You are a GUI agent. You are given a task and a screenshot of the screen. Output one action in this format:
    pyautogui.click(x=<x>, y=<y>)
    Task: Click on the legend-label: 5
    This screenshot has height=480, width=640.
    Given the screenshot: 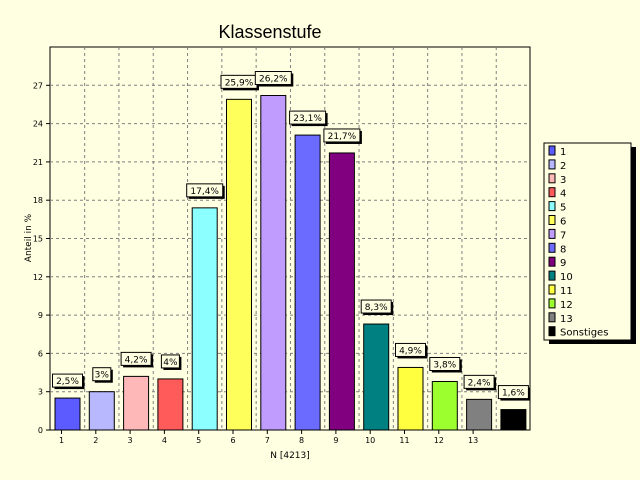 What is the action you would take?
    pyautogui.click(x=563, y=208)
    